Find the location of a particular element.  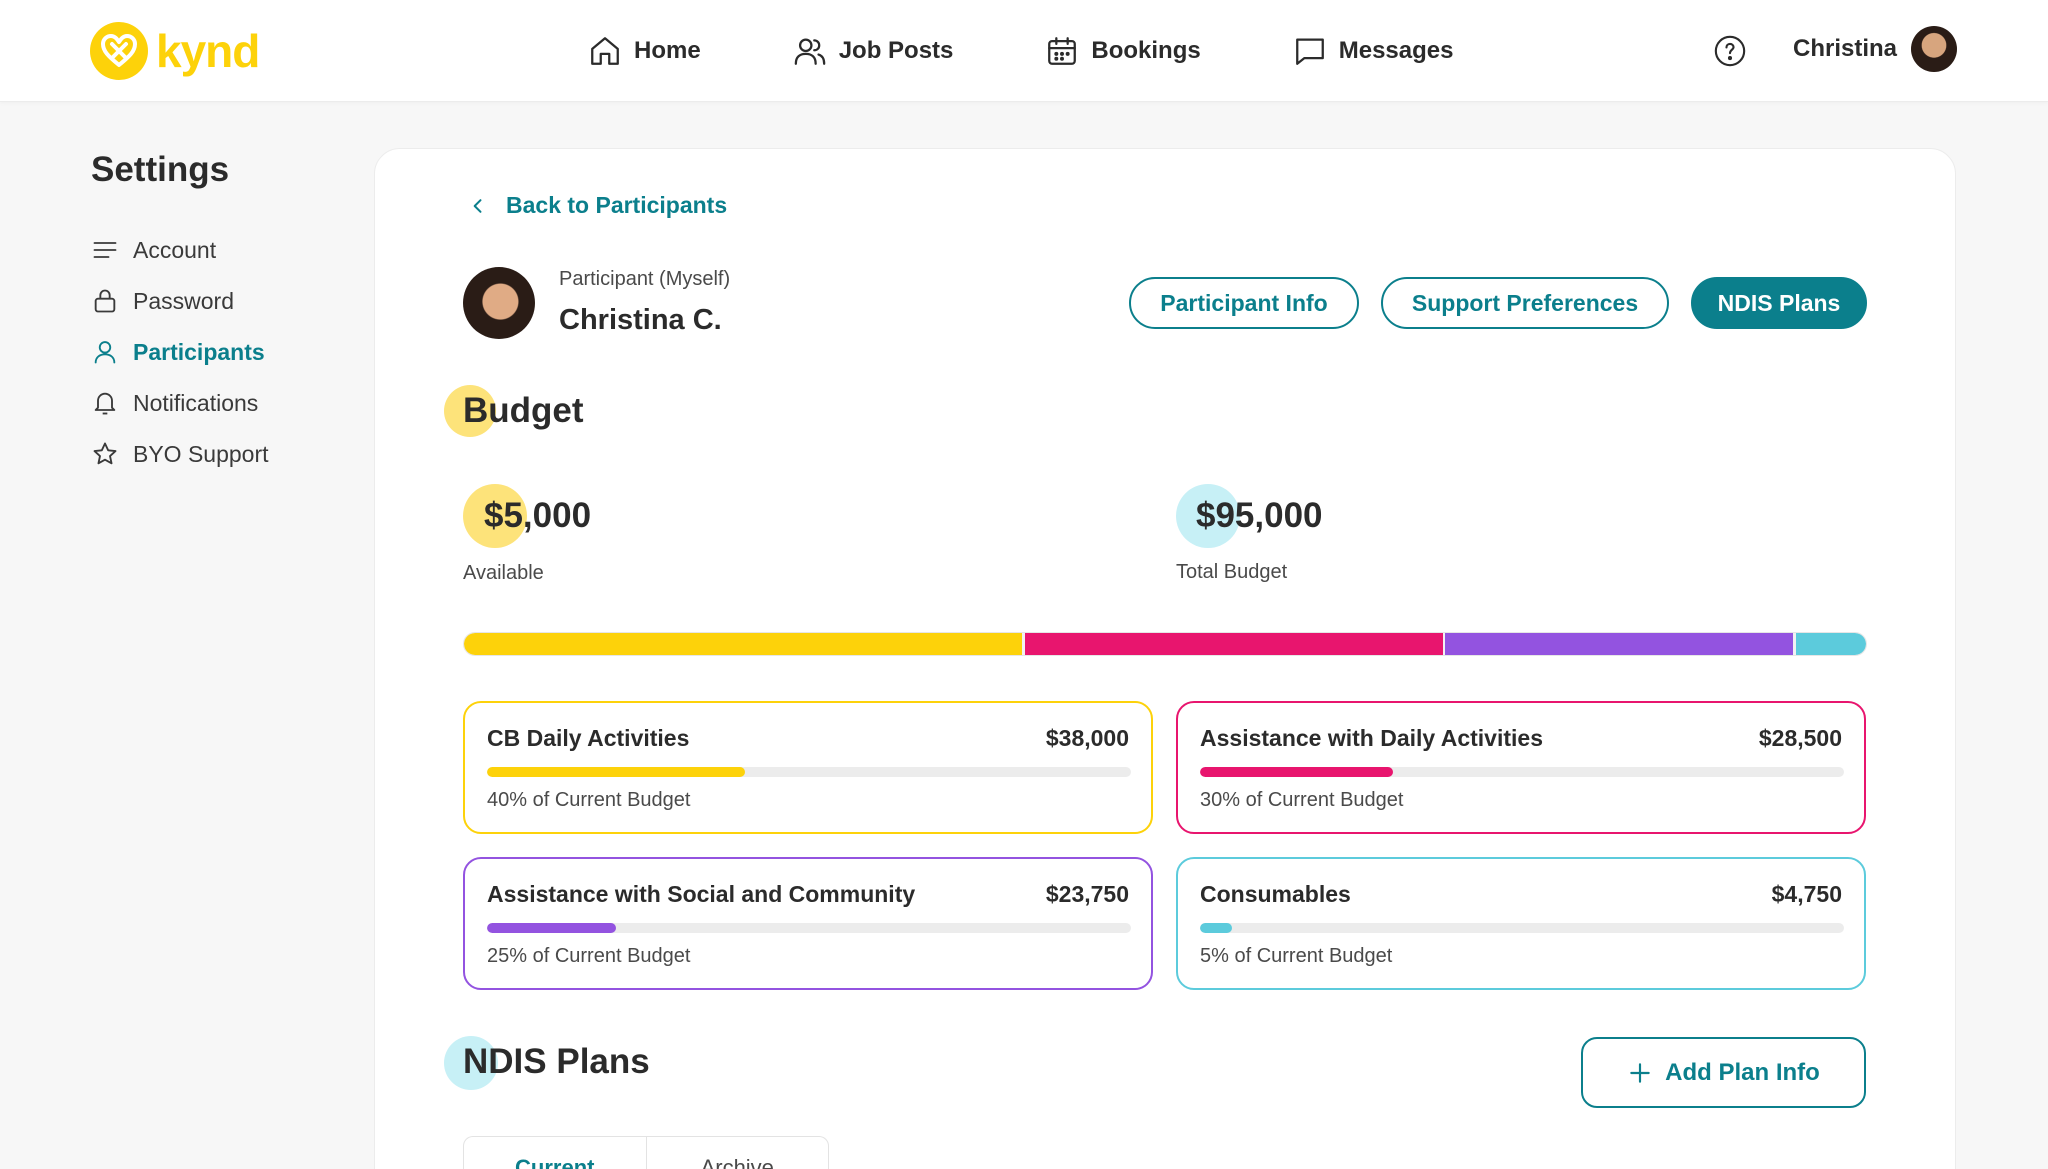

budget-title: Budget is located at coordinates (523, 410).